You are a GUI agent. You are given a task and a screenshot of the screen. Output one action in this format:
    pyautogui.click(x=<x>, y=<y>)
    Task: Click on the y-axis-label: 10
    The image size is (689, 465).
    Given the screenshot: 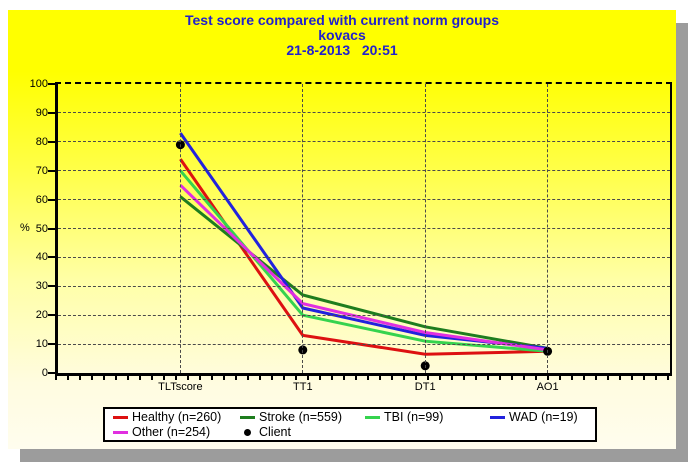 What is the action you would take?
    pyautogui.click(x=41, y=344)
    